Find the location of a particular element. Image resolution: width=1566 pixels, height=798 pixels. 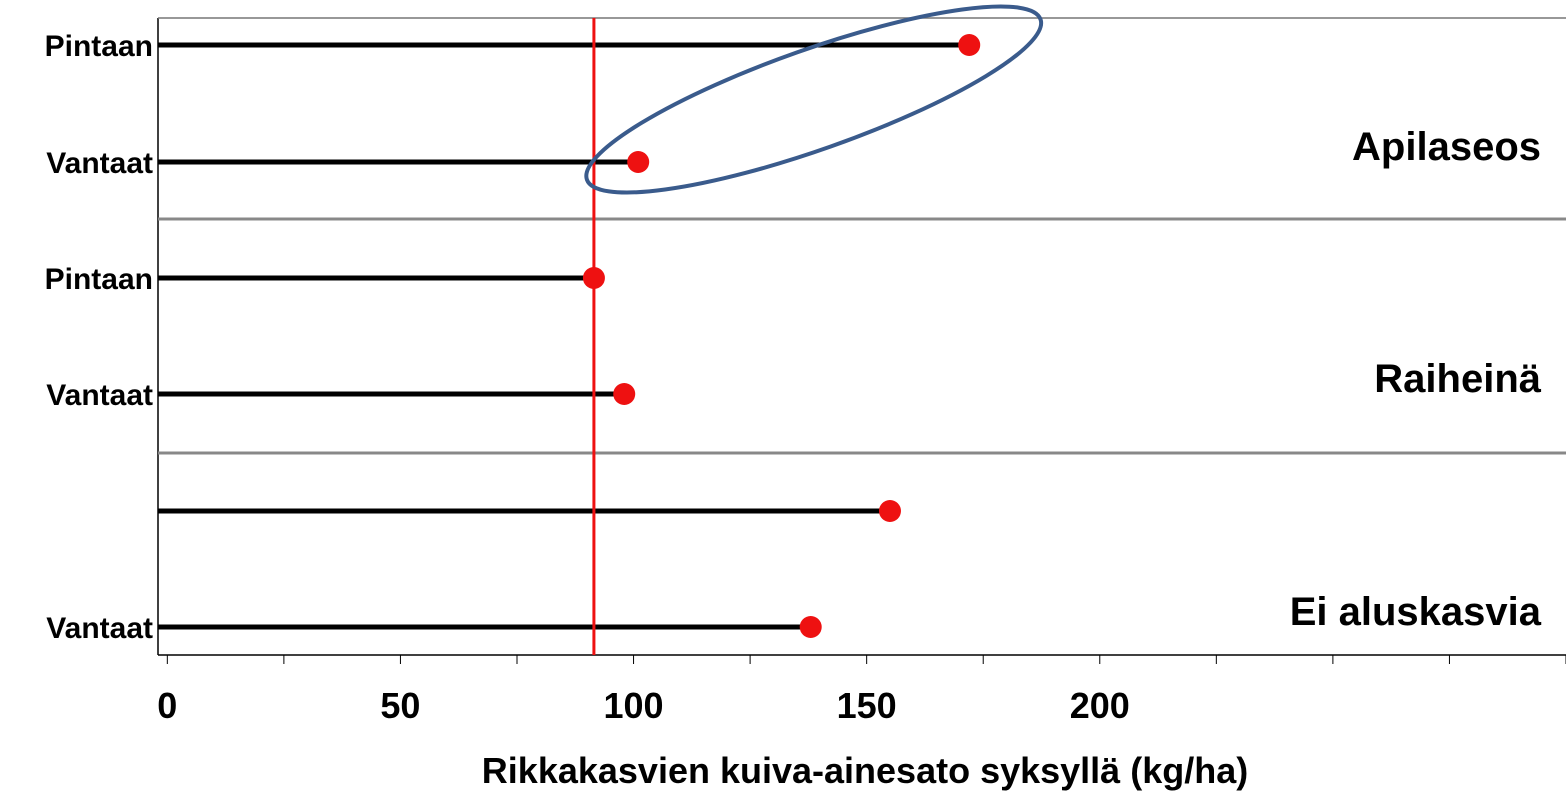

group-label: Apilaseos is located at coordinates (1446, 147).